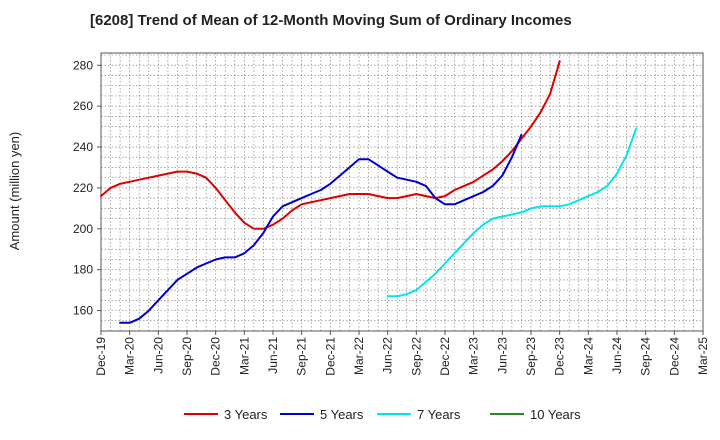  Describe the element at coordinates (83, 65) in the screenshot. I see `y-tick-label: 280` at that location.